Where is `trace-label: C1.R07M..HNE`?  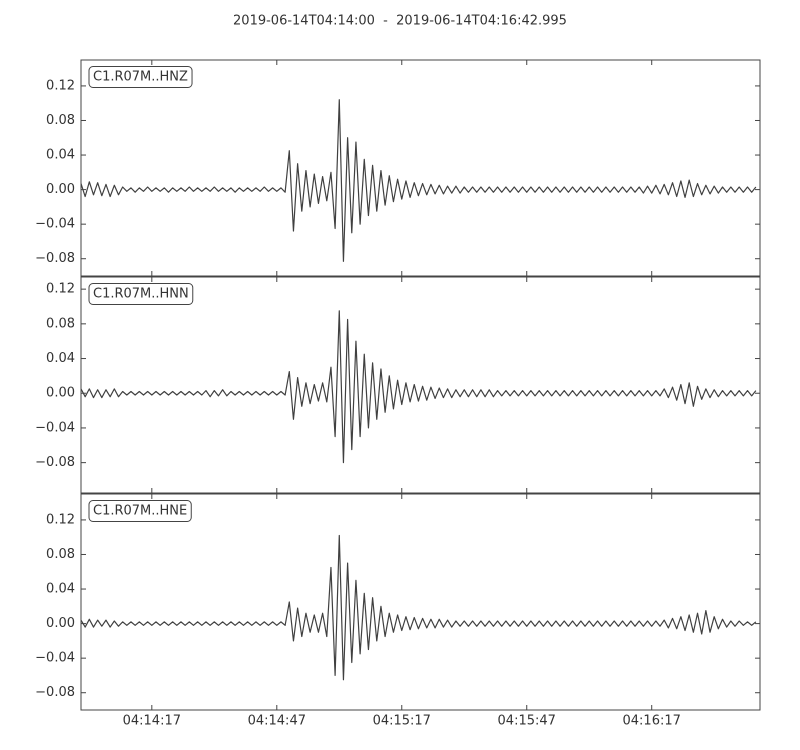 trace-label: C1.R07M..HNE is located at coordinates (140, 511).